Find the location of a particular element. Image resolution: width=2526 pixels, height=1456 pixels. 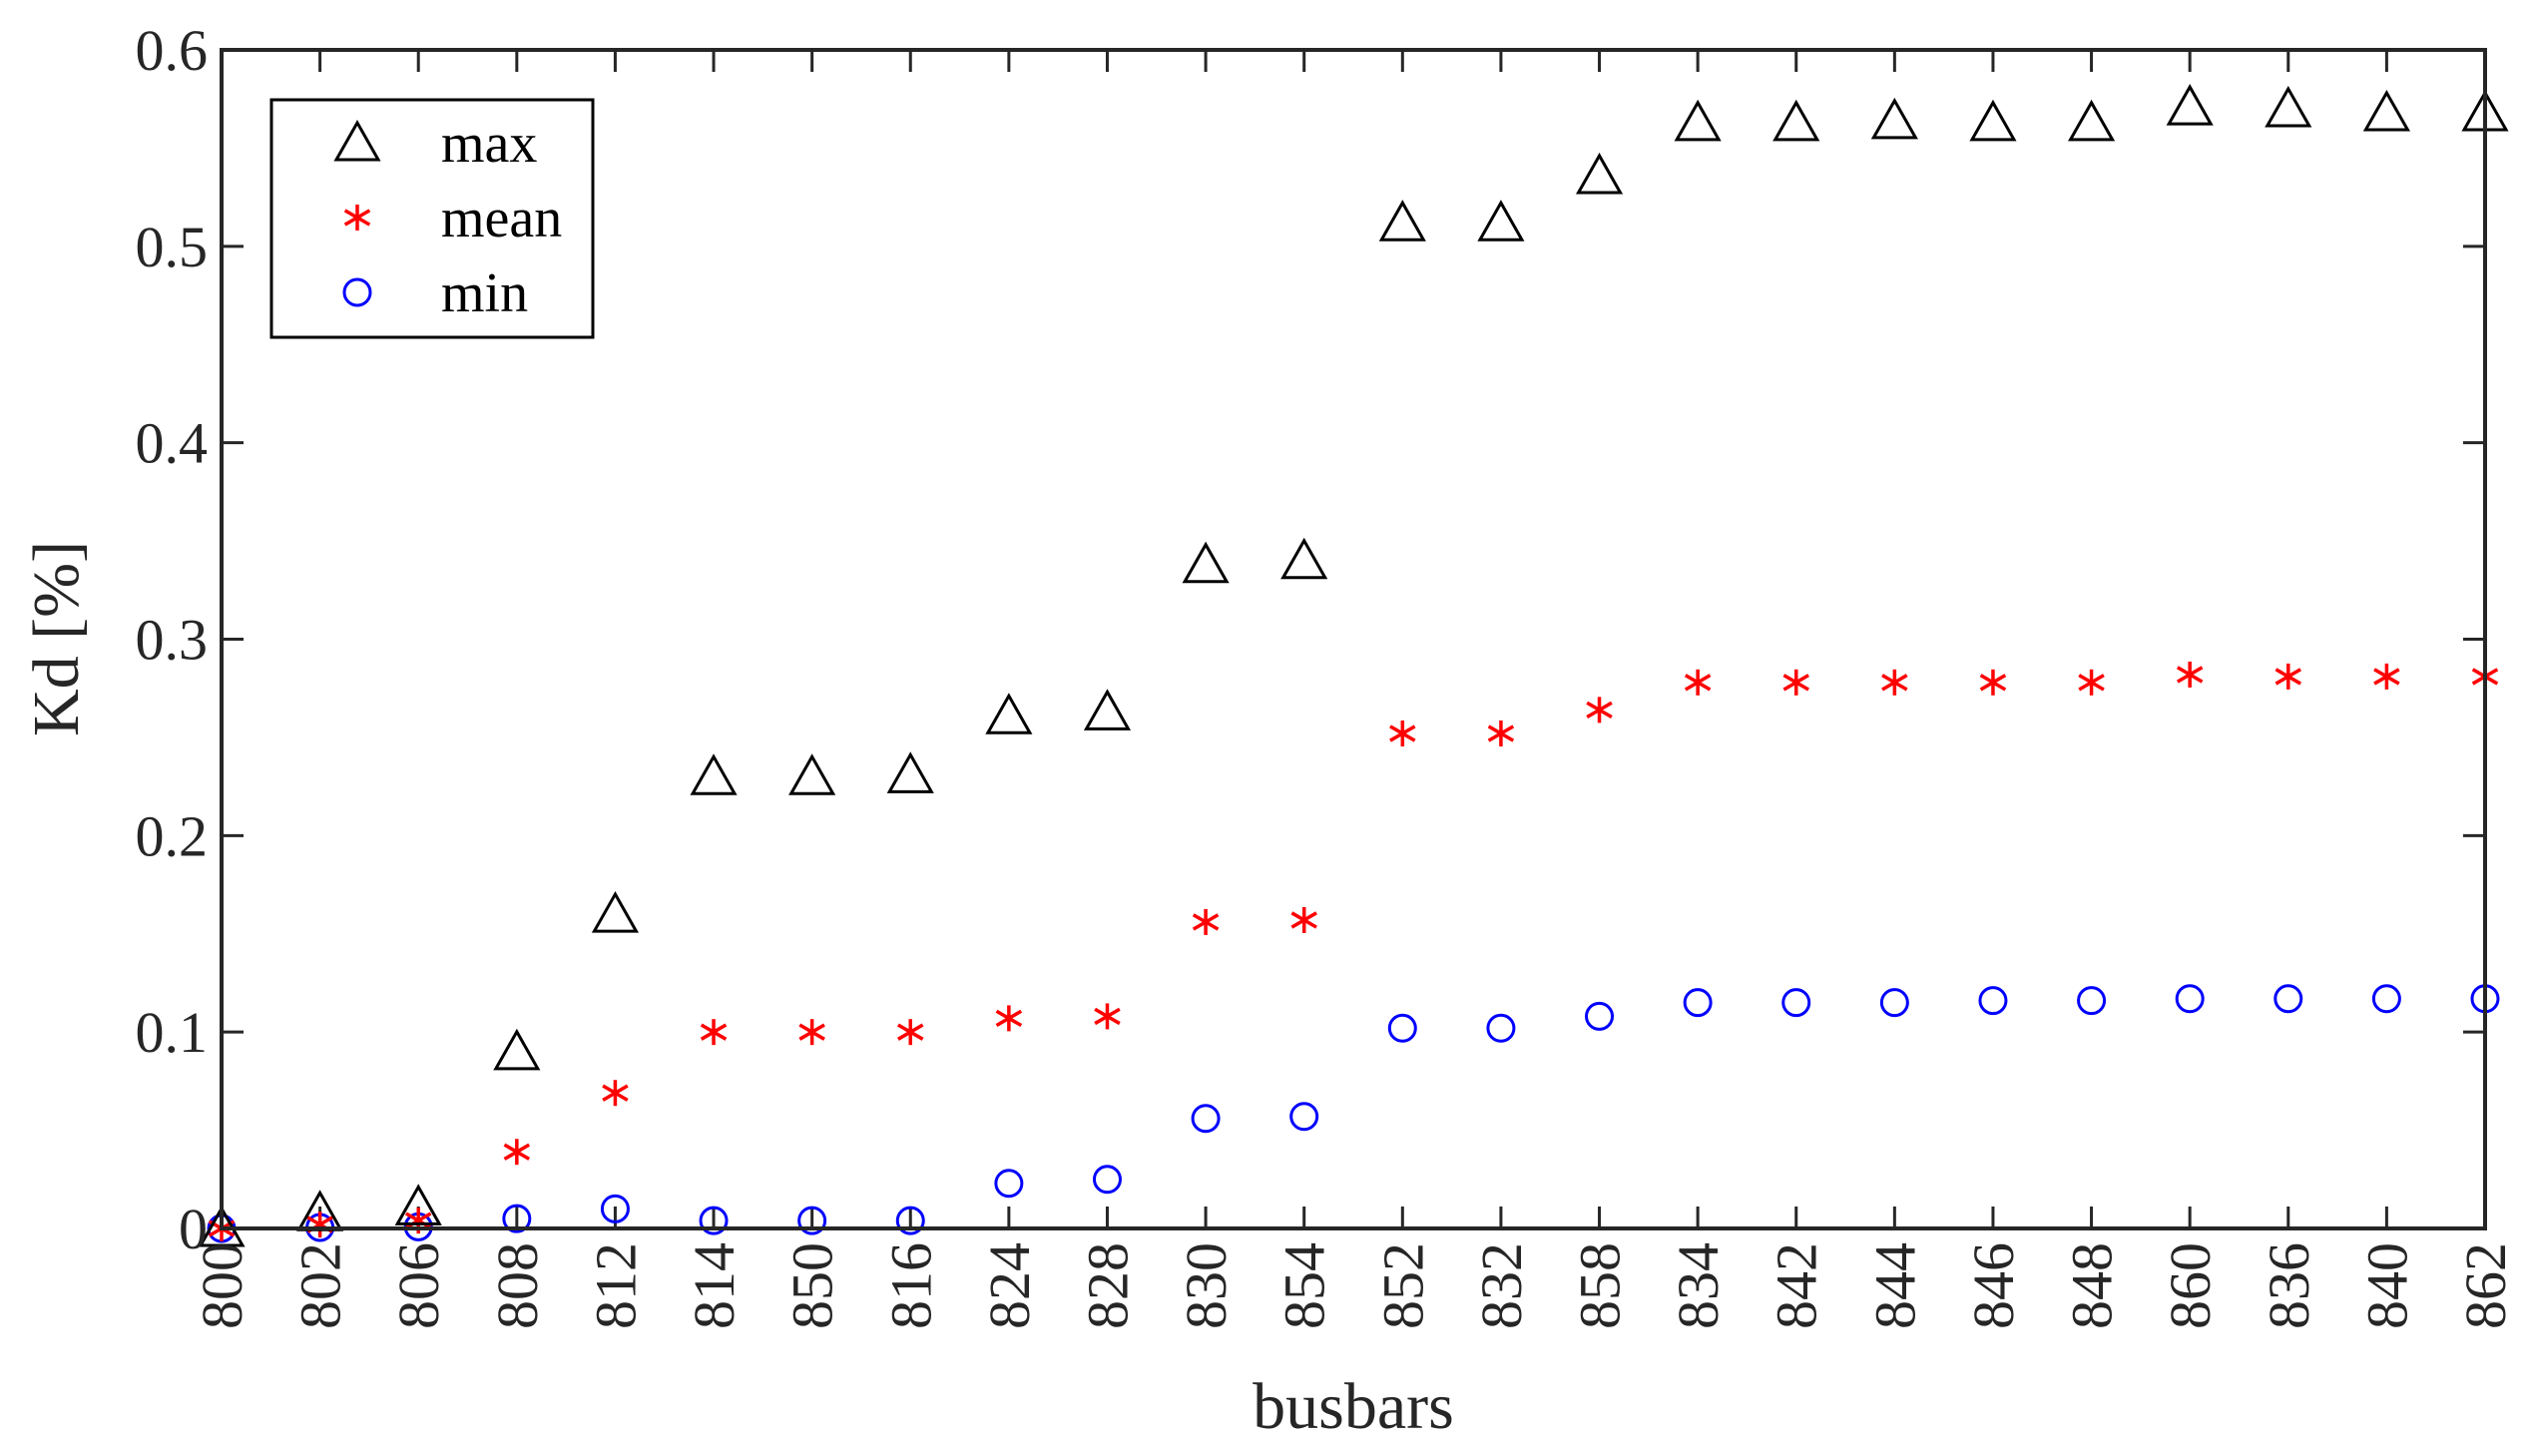

x-tick-label: 840 is located at coordinates (2386, 1285).